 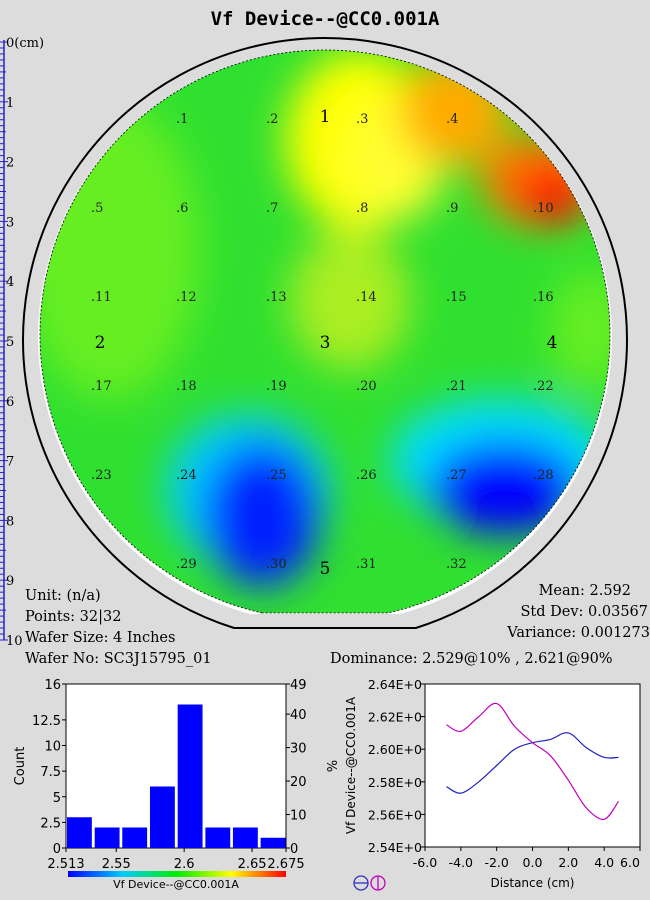 What do you see at coordinates (532, 761) in the screenshot?
I see `vertical-profile-line` at bounding box center [532, 761].